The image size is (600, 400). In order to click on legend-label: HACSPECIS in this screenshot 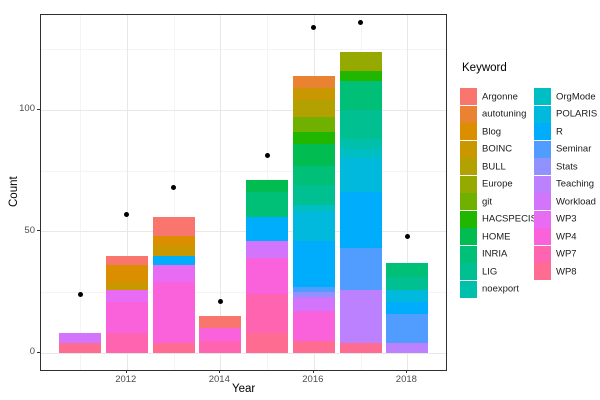, I will do `click(509, 219)`.